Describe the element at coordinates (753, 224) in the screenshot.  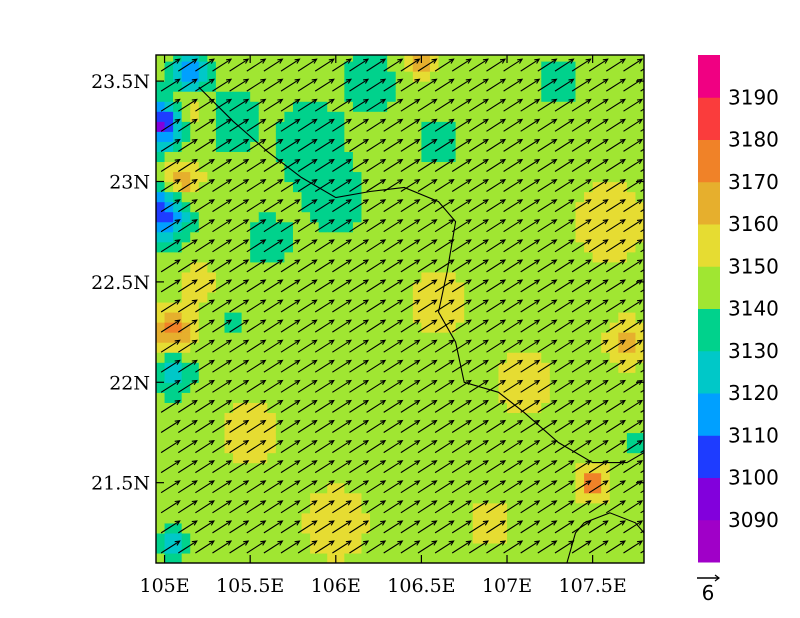
I see `colorbar-label: 3160` at that location.